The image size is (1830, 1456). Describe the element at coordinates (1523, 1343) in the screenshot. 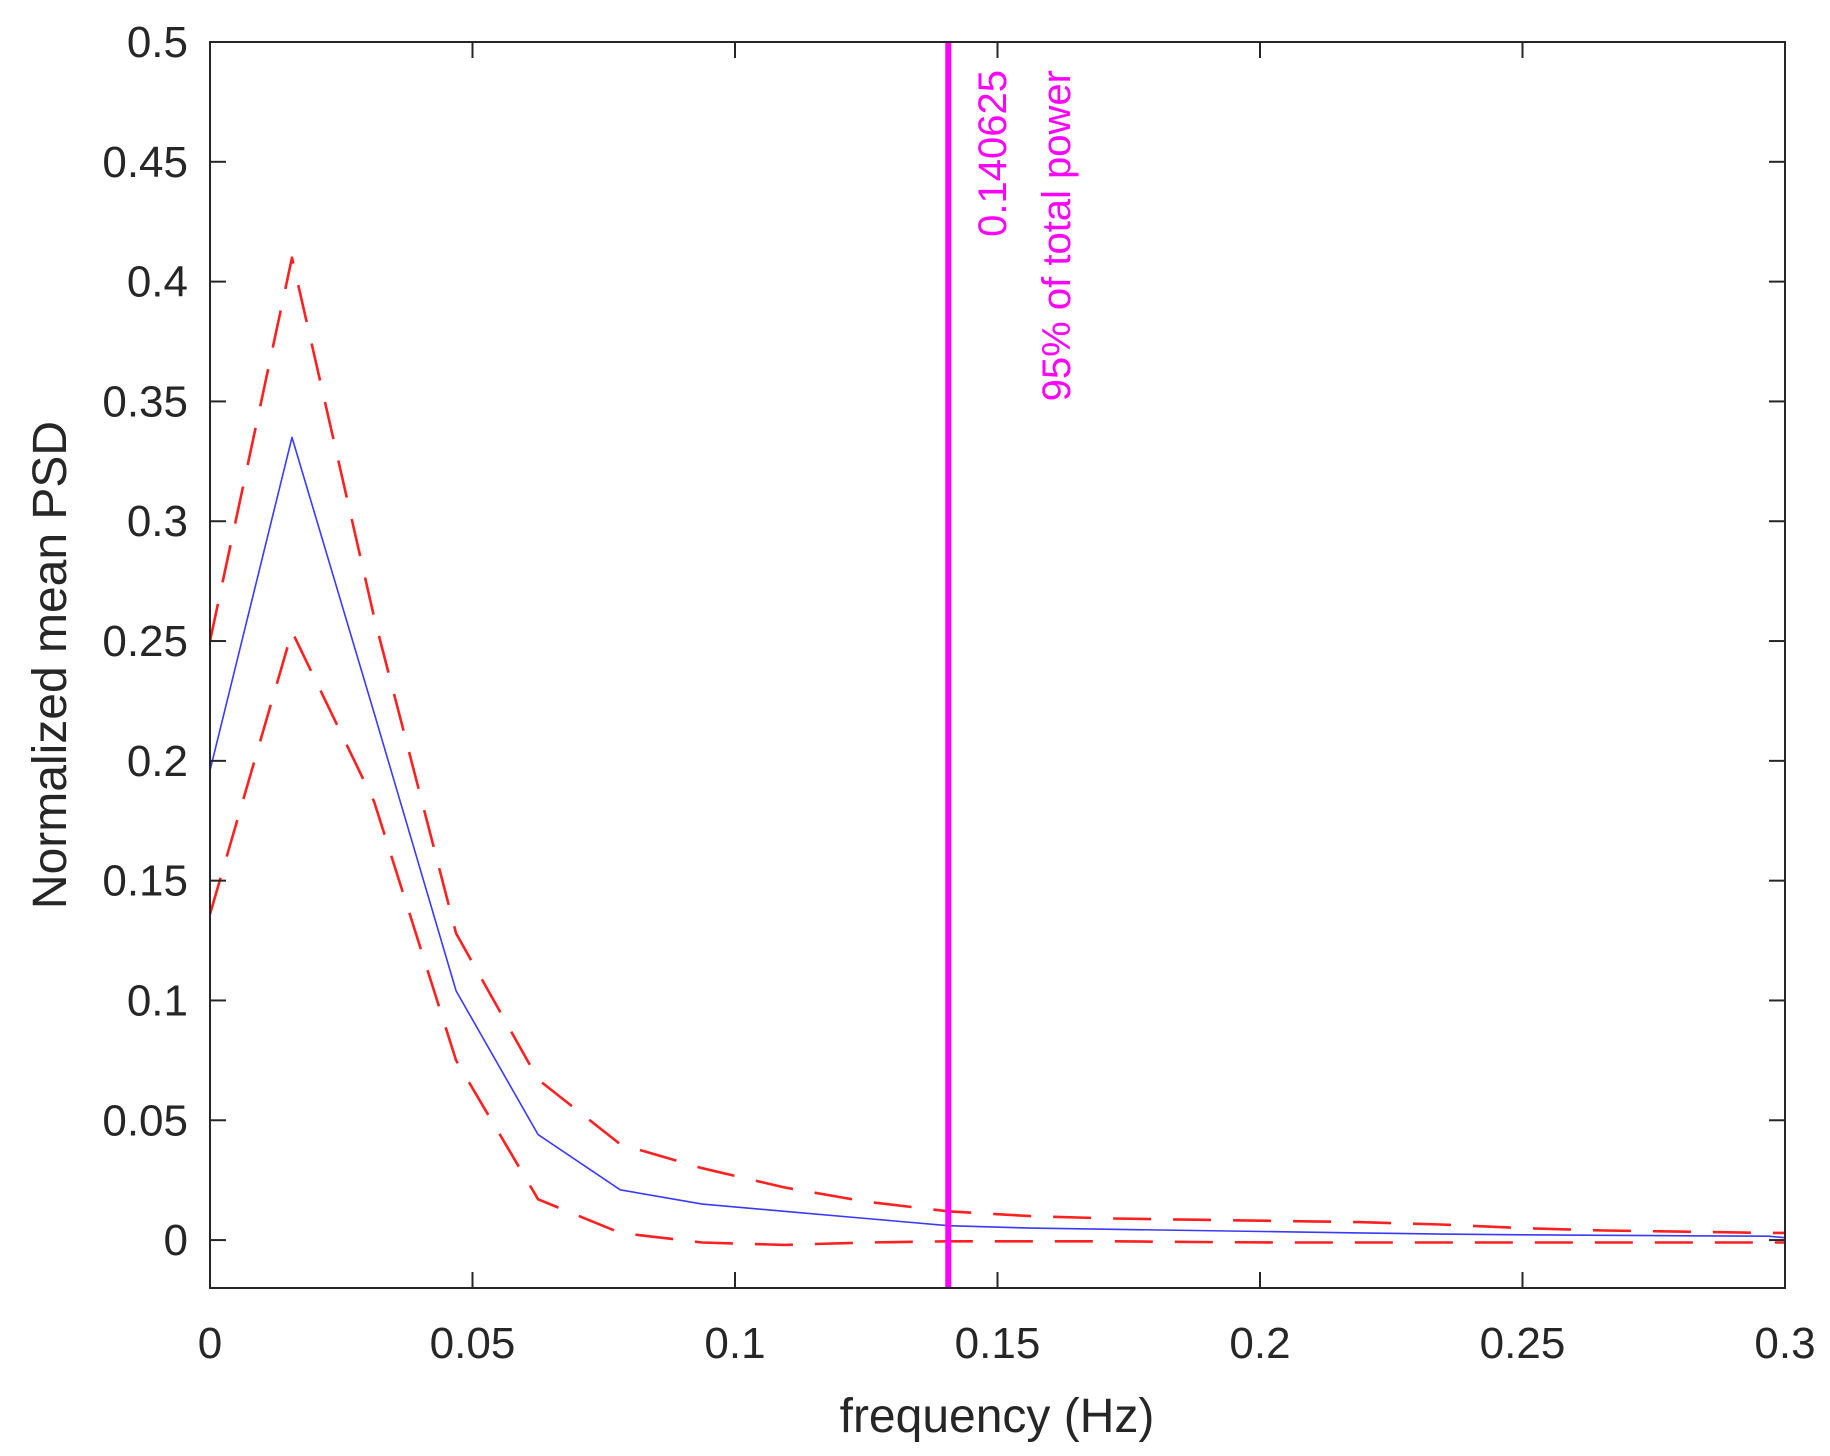

I see `x-tick-label: 0.25` at that location.